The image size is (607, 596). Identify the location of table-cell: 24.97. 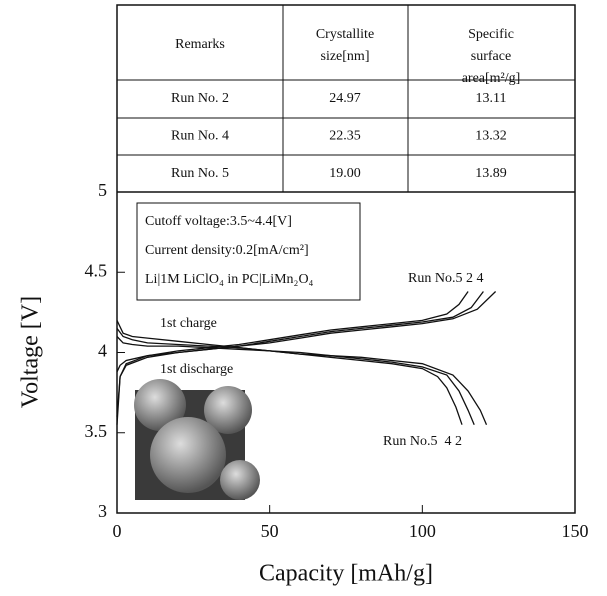
(345, 98).